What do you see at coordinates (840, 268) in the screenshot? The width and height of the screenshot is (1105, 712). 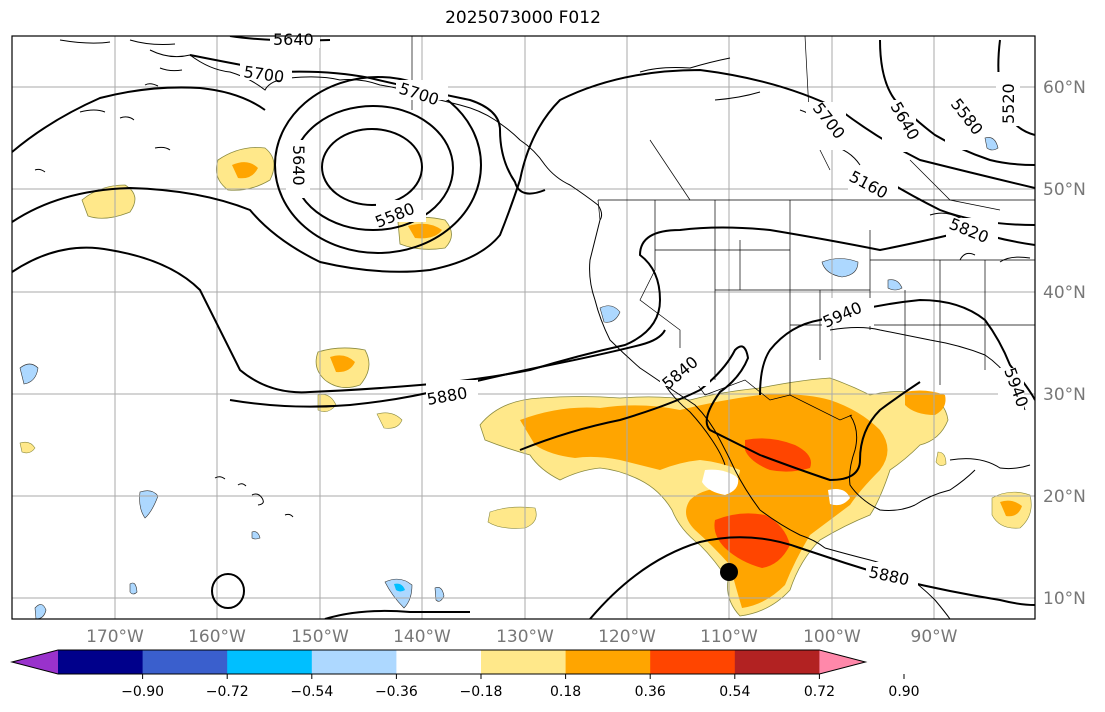 I see `negative-field-great-lakes` at bounding box center [840, 268].